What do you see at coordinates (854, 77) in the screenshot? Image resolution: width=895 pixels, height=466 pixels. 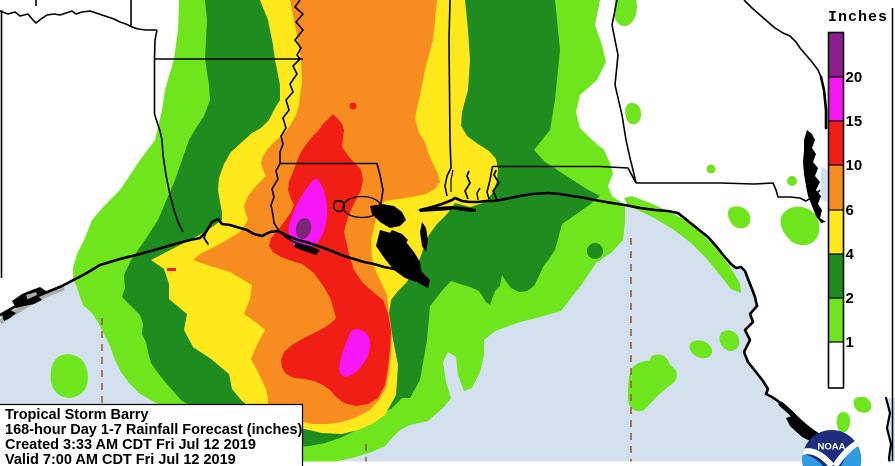 I see `svg-text: 20` at bounding box center [854, 77].